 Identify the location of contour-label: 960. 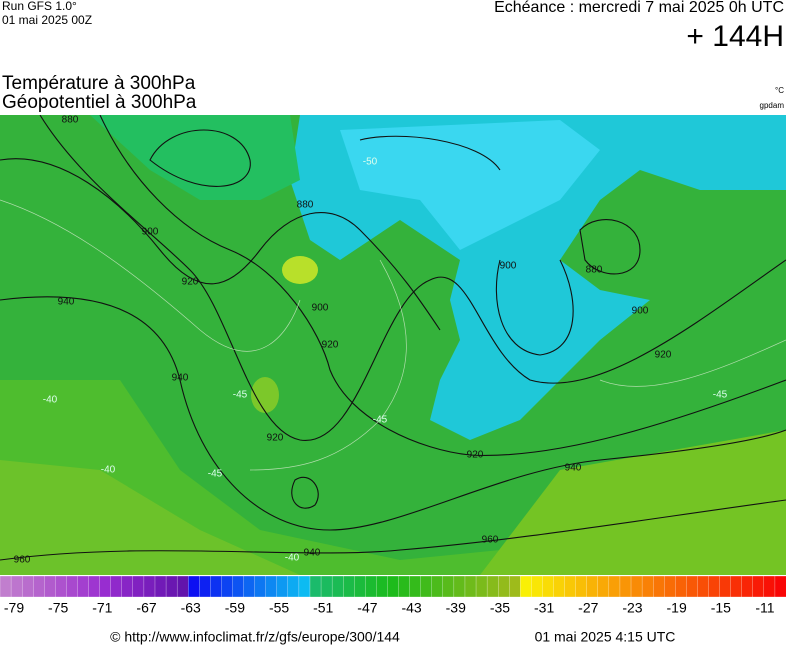
(22, 560).